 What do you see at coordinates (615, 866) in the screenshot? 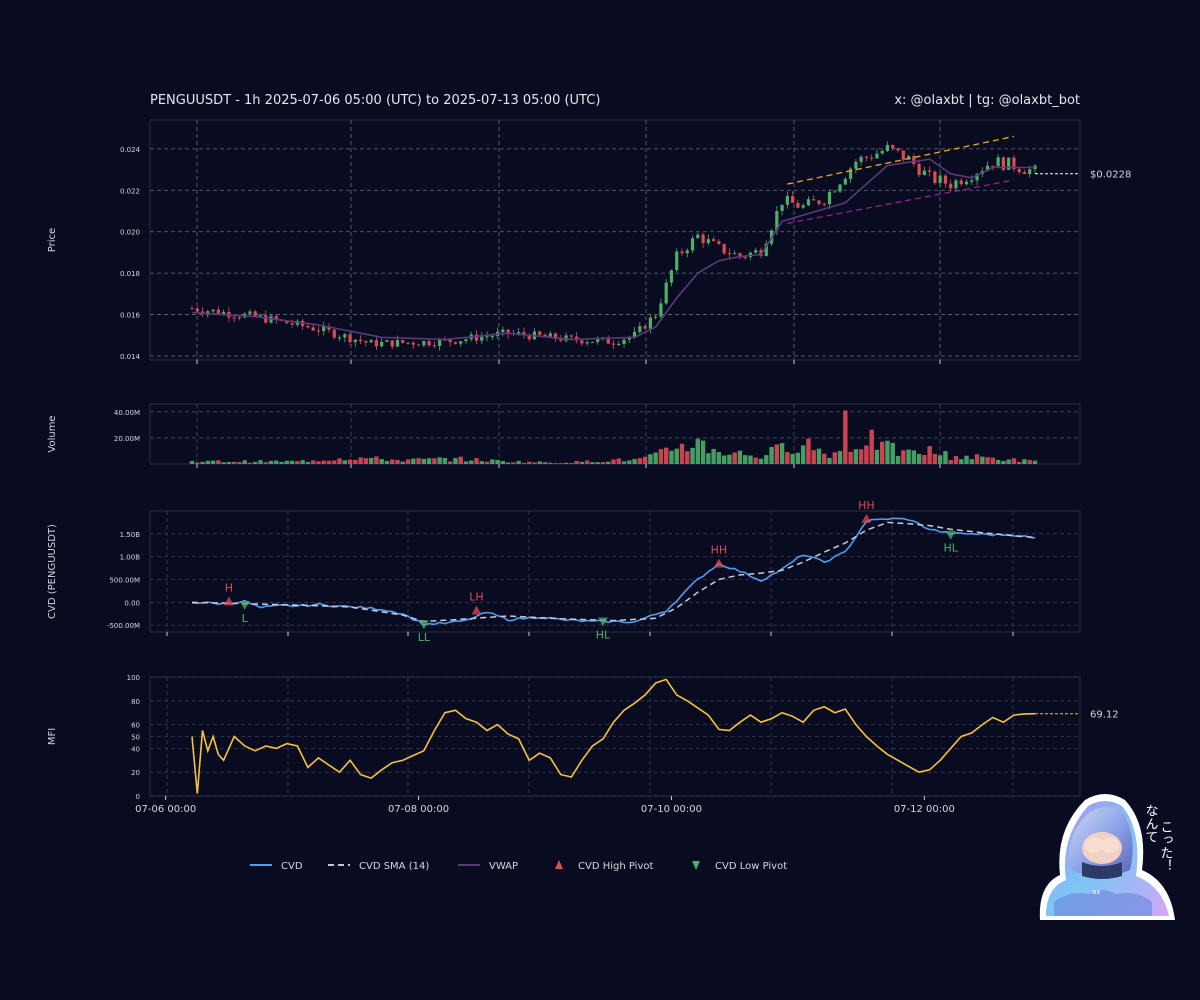
I see `legend-label: CVD High Pivot` at bounding box center [615, 866].